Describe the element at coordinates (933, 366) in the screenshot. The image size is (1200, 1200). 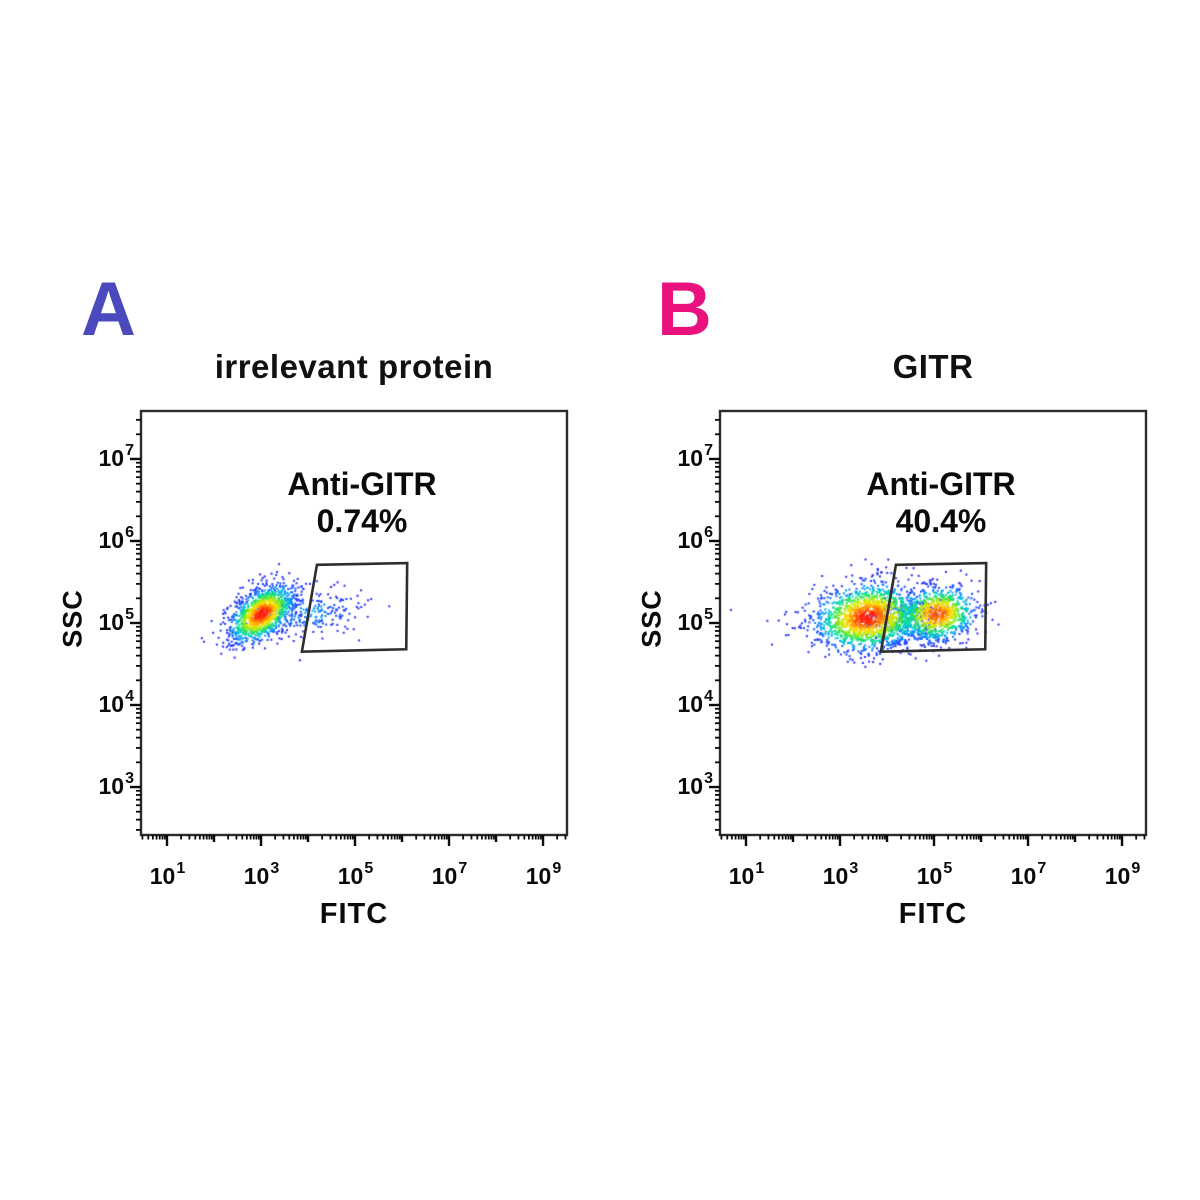
I see `panel-b-title: GITR` at that location.